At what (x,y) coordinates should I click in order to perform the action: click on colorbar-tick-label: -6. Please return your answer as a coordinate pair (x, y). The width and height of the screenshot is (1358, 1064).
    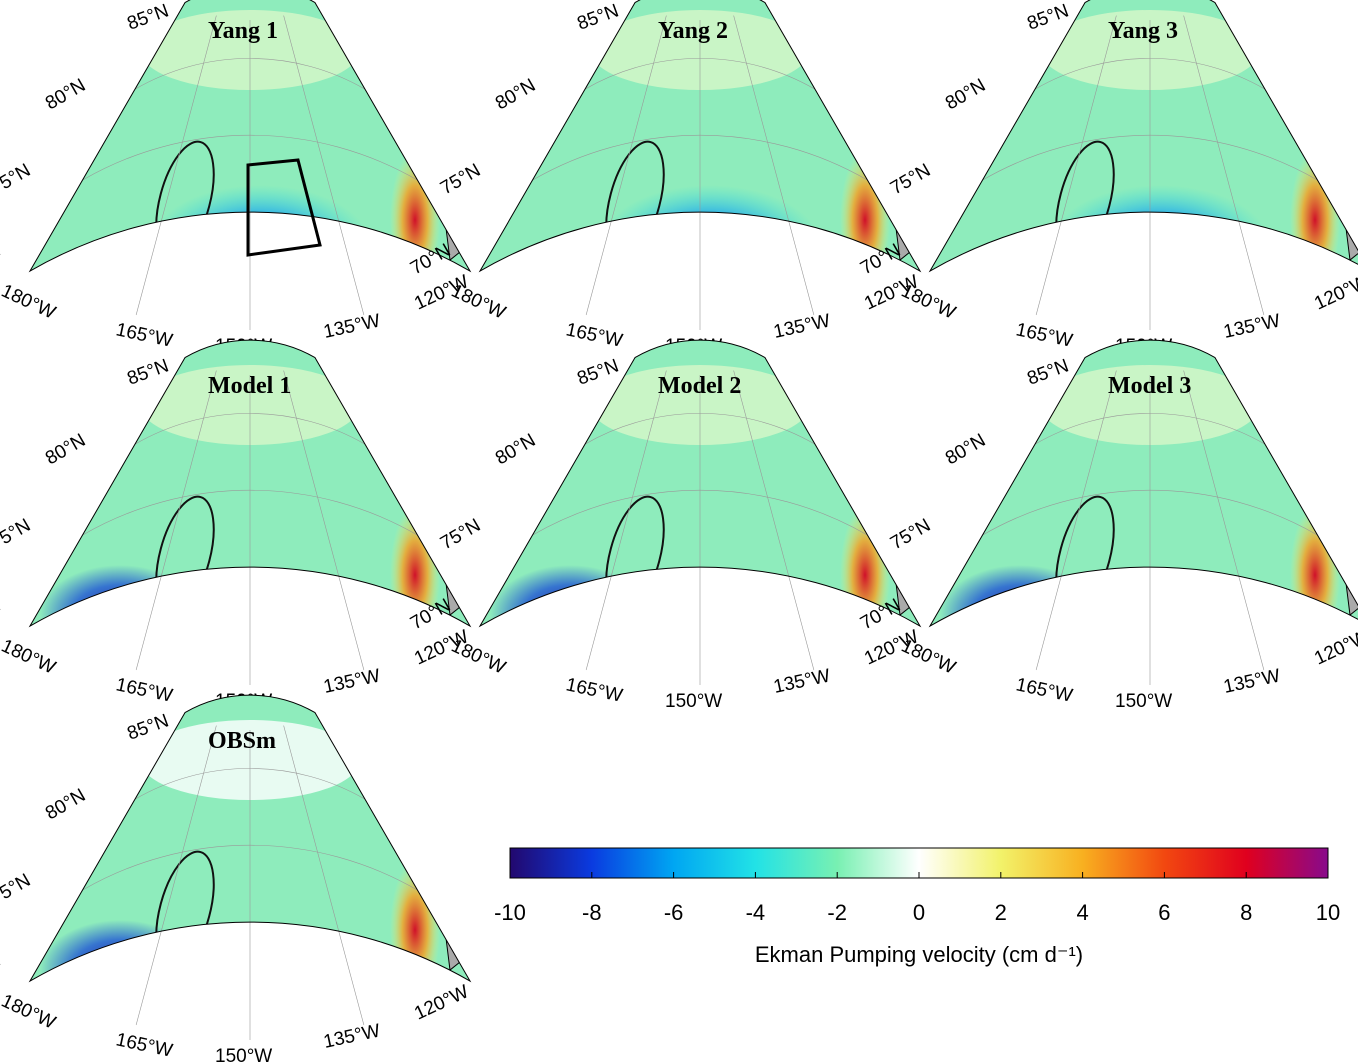
    Looking at the image, I should click on (674, 912).